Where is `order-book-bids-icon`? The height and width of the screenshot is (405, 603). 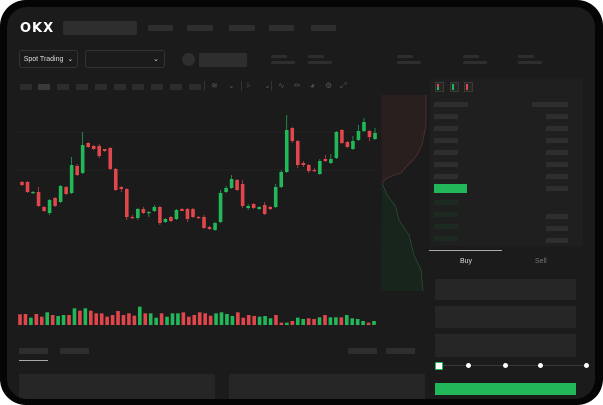 order-book-bids-icon is located at coordinates (454, 87).